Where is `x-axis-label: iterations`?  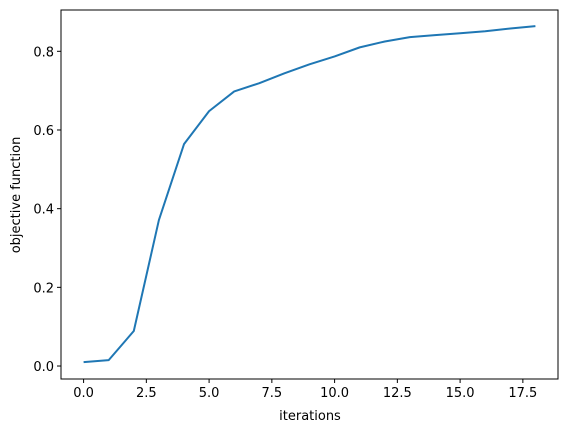
x-axis-label: iterations is located at coordinates (310, 416).